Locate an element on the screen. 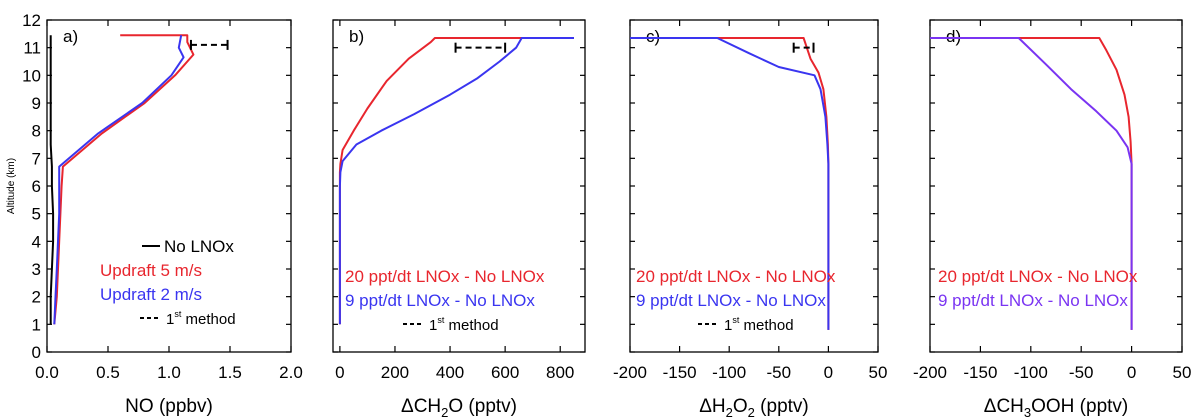 Image resolution: width=1199 pixels, height=418 pixels. y-tick-label: 0 is located at coordinates (36, 352).